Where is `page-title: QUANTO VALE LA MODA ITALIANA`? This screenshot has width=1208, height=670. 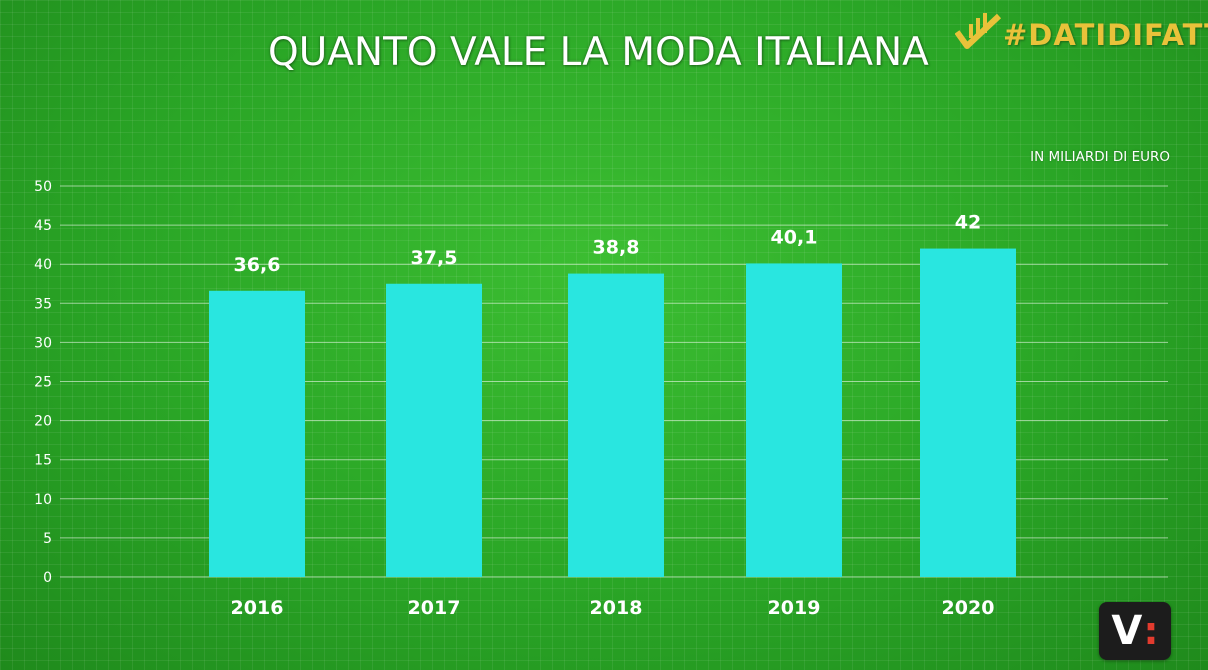
page-title: QUANTO VALE LA MODA ITALIANA is located at coordinates (598, 52).